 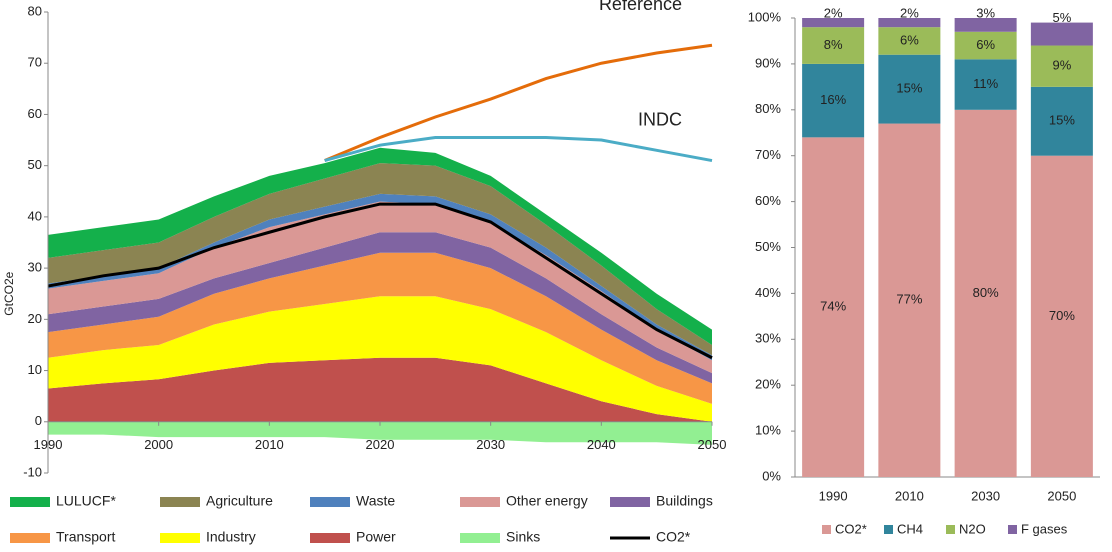 What do you see at coordinates (660, 119) in the screenshot?
I see `line-label: INDC` at bounding box center [660, 119].